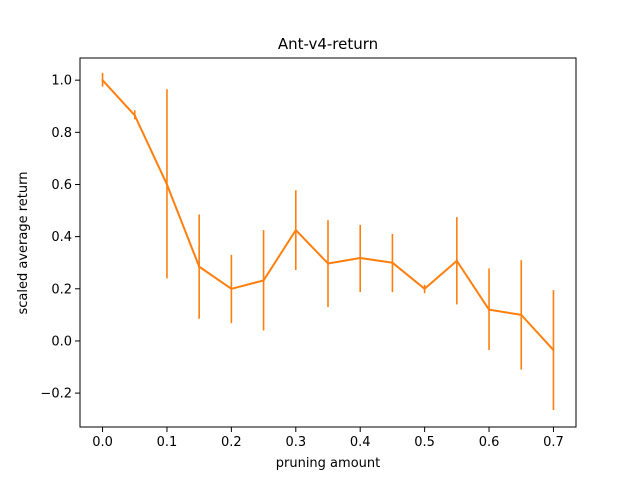 Image resolution: width=640 pixels, height=480 pixels. What do you see at coordinates (61, 341) in the screenshot?
I see `y-tick-label-1: 0.0` at bounding box center [61, 341].